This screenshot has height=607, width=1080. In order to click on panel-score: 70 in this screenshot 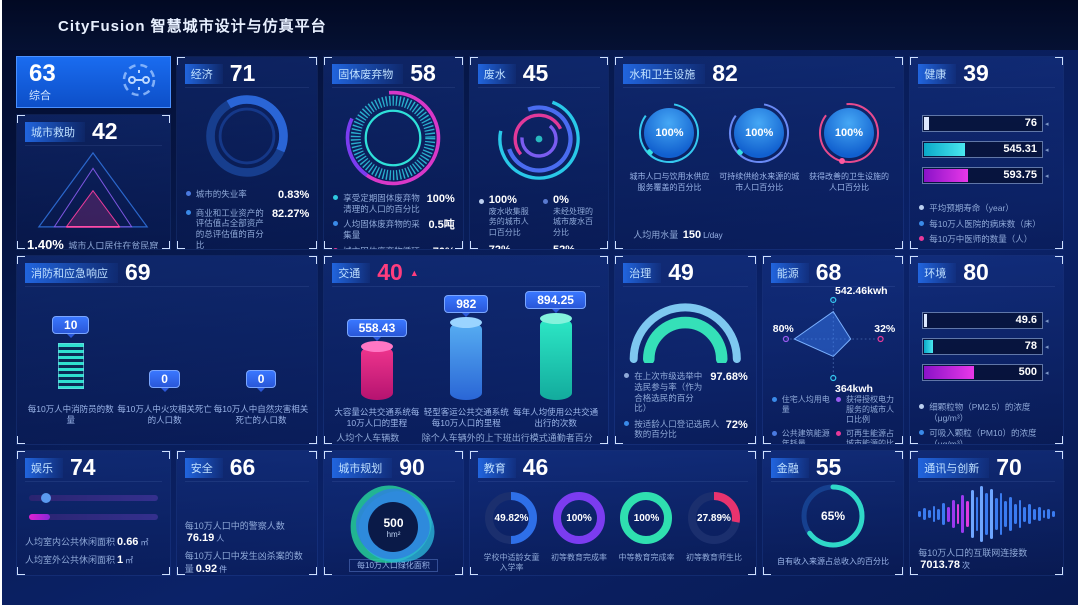, I will do `click(1009, 467)`.